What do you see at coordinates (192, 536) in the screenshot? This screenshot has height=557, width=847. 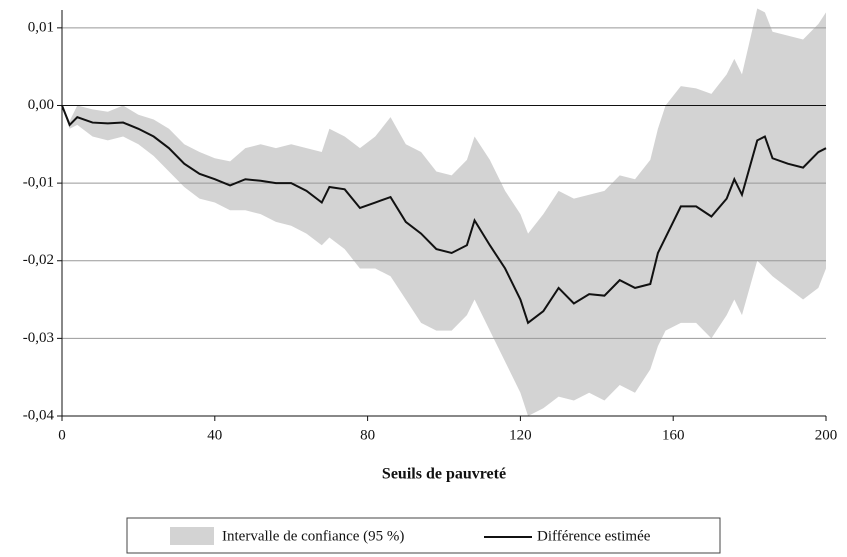 I see `legend-swatch` at bounding box center [192, 536].